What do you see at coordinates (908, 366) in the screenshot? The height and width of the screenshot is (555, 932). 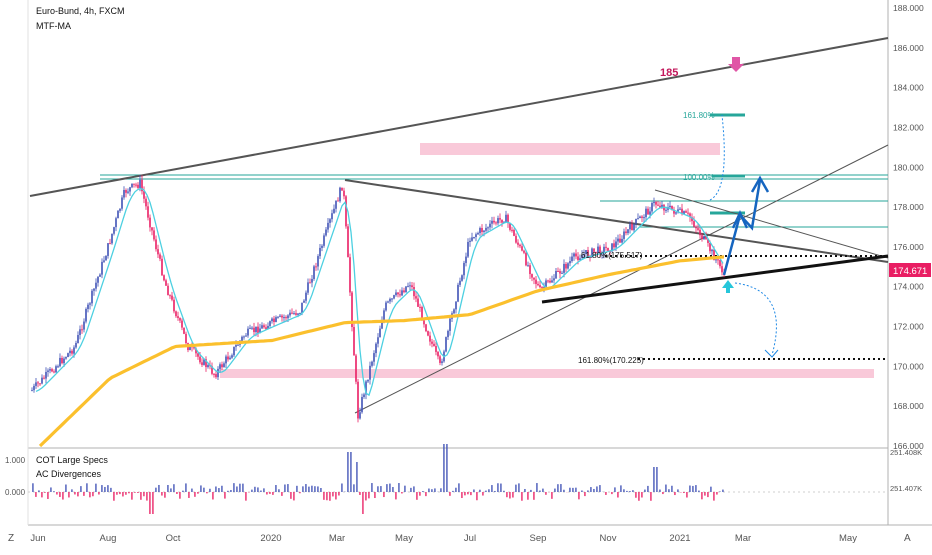 I see `price-tick-label: 170.000` at bounding box center [908, 366].